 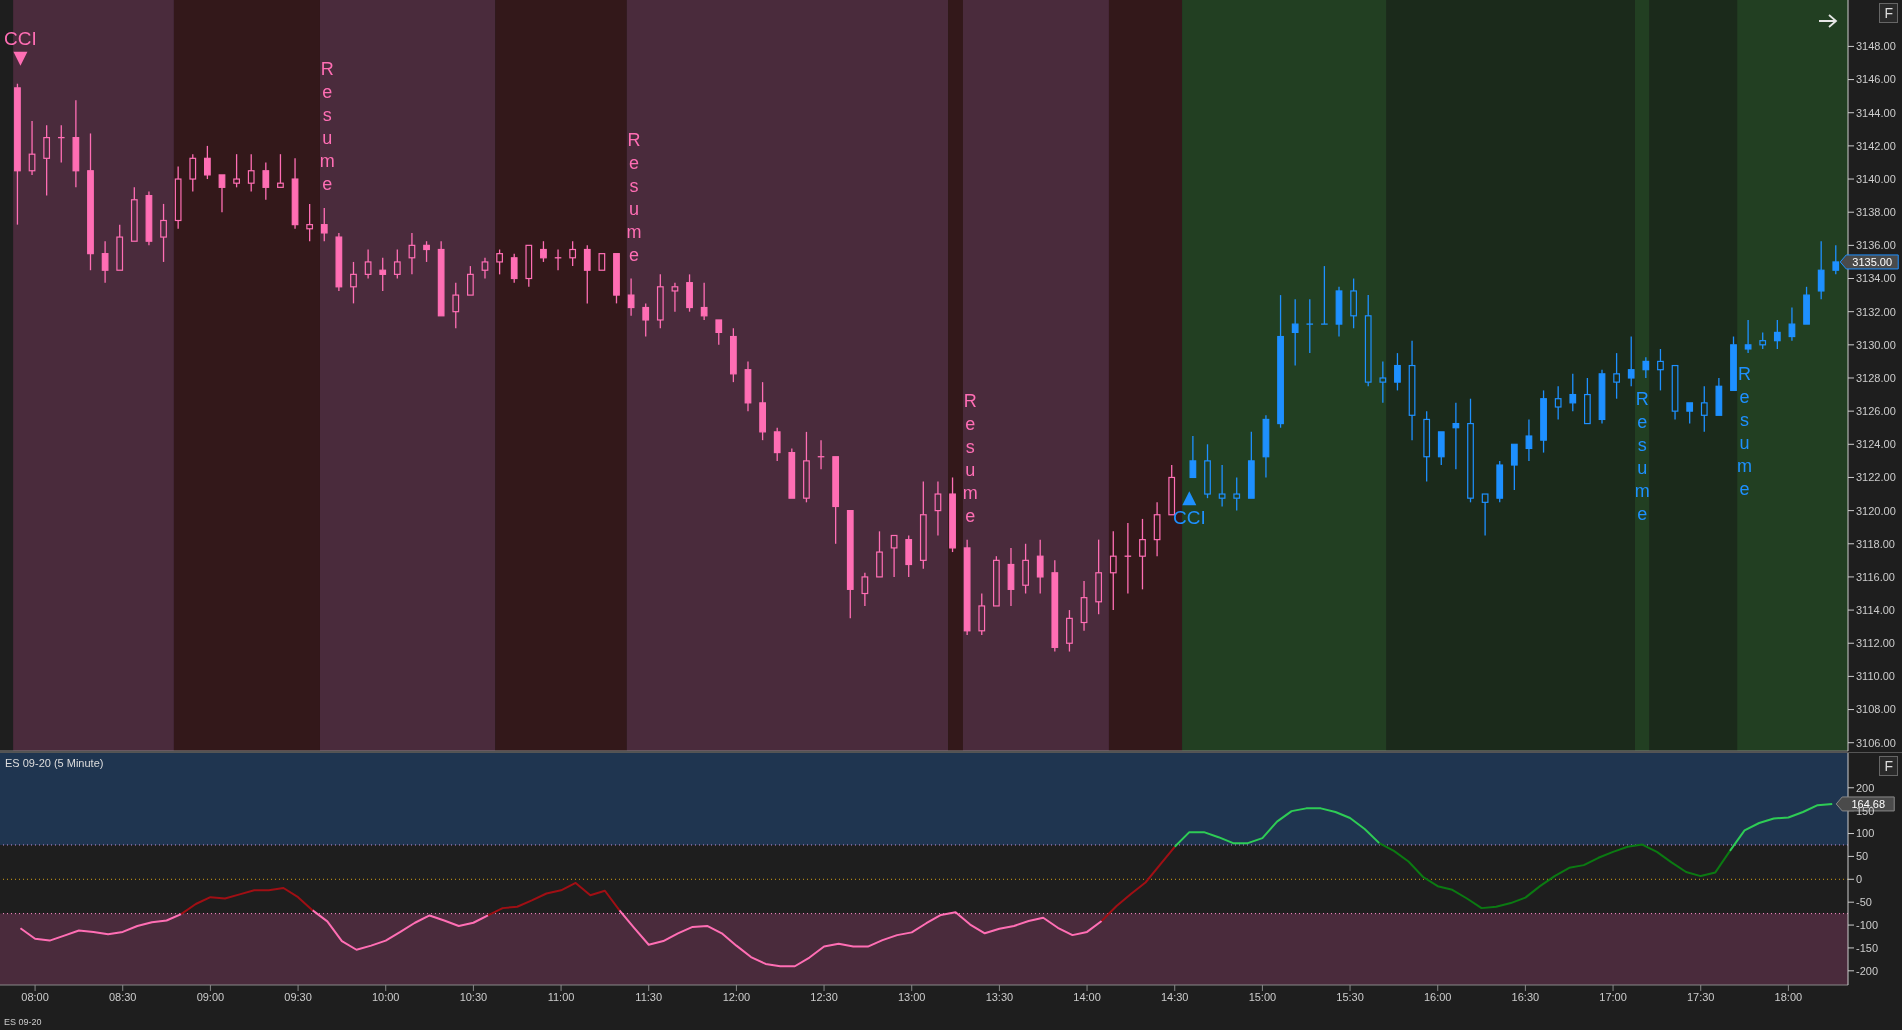 What do you see at coordinates (736, 996) in the screenshot?
I see `x-tick-label: 12:00` at bounding box center [736, 996].